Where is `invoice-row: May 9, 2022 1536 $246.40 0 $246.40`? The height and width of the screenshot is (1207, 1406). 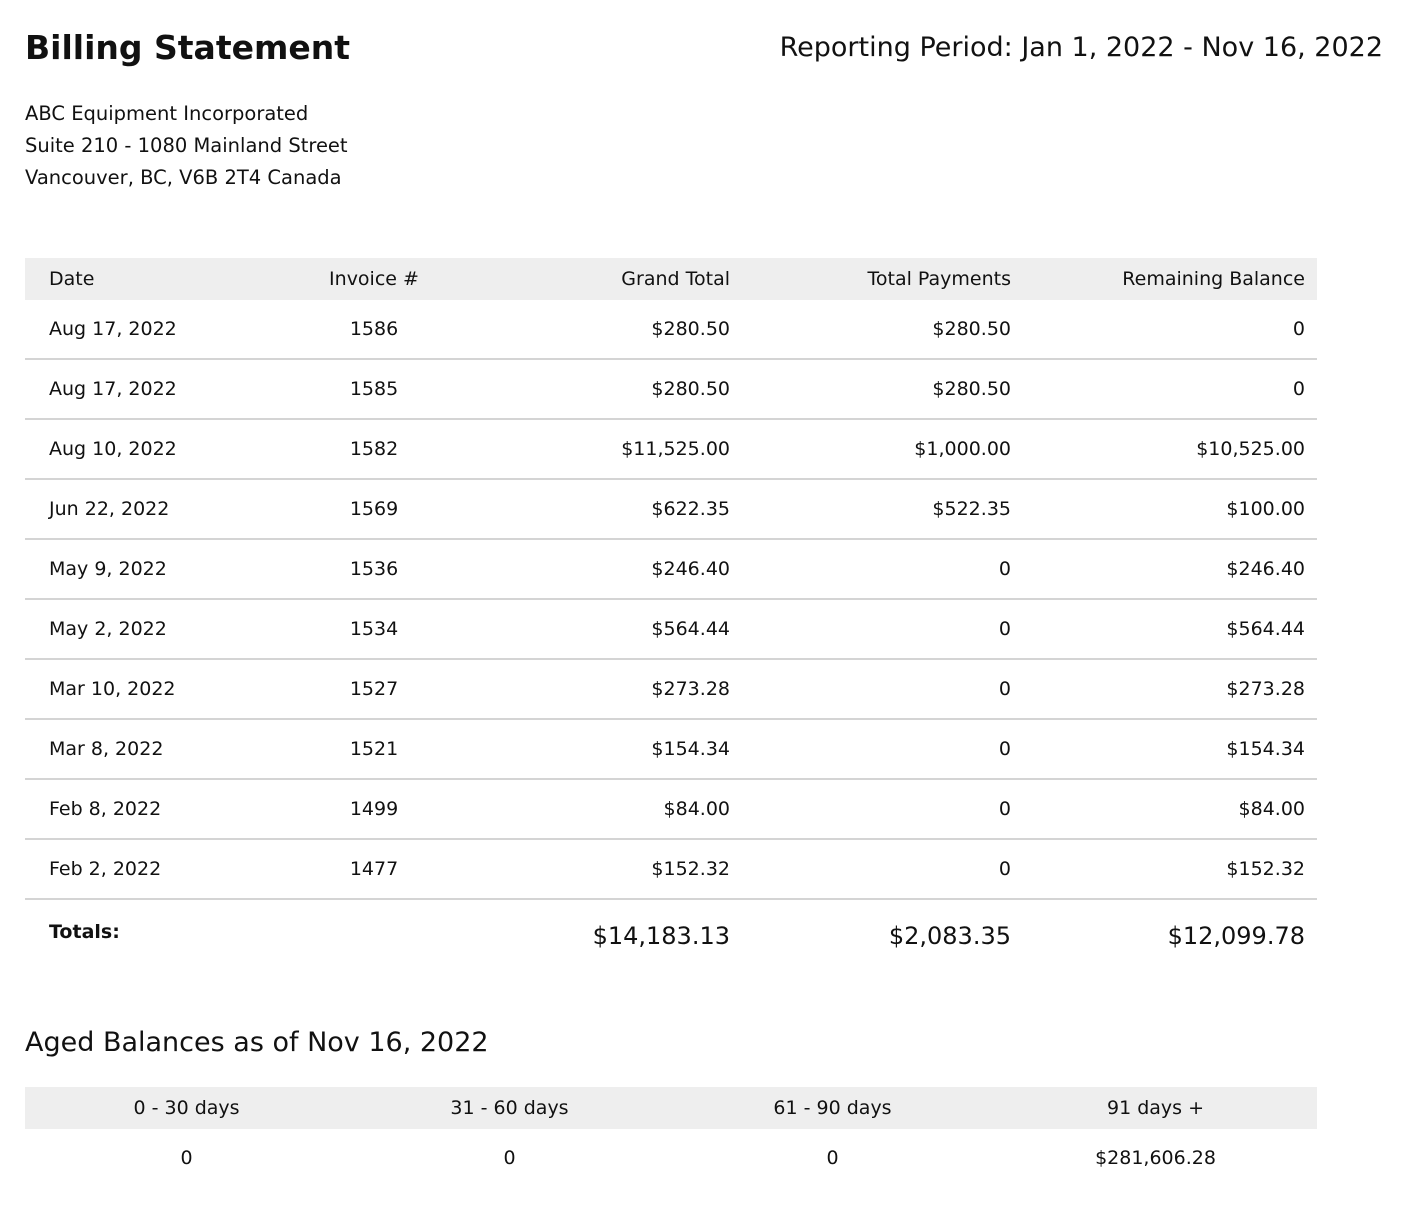 invoice-row: May 9, 2022 1536 $246.40 0 $246.40 is located at coordinates (671, 569).